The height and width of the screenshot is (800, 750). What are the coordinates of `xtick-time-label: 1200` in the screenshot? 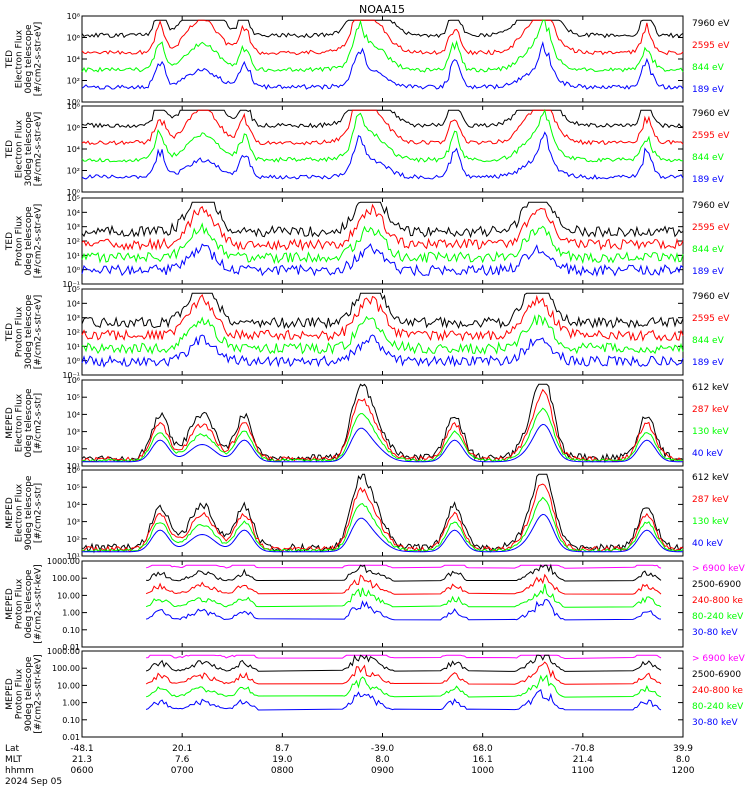 It's located at (683, 771).